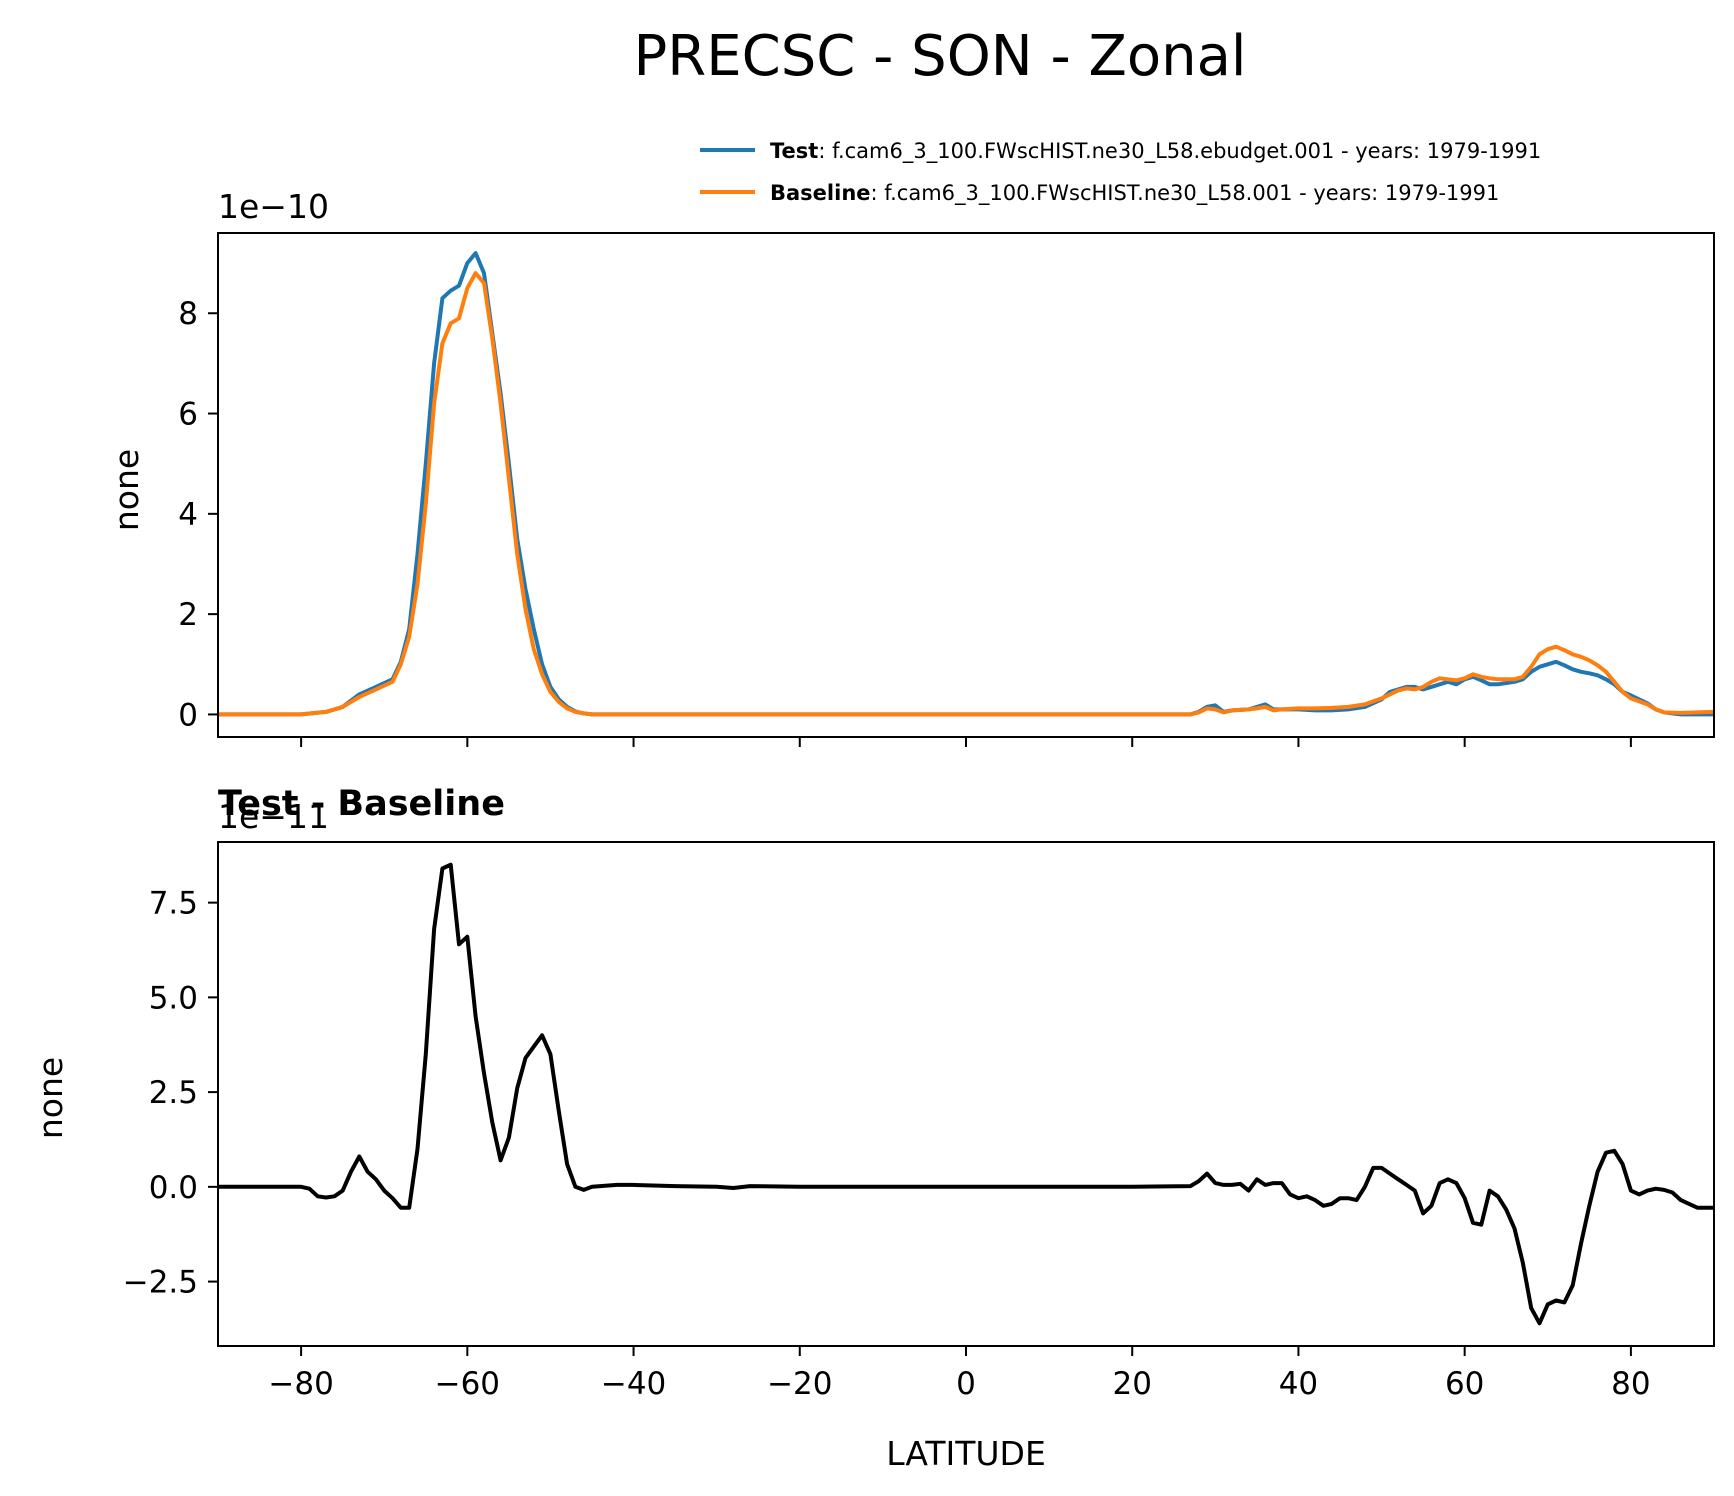 The height and width of the screenshot is (1496, 1734). What do you see at coordinates (173, 904) in the screenshot?
I see `y-tick-label: 7.5` at bounding box center [173, 904].